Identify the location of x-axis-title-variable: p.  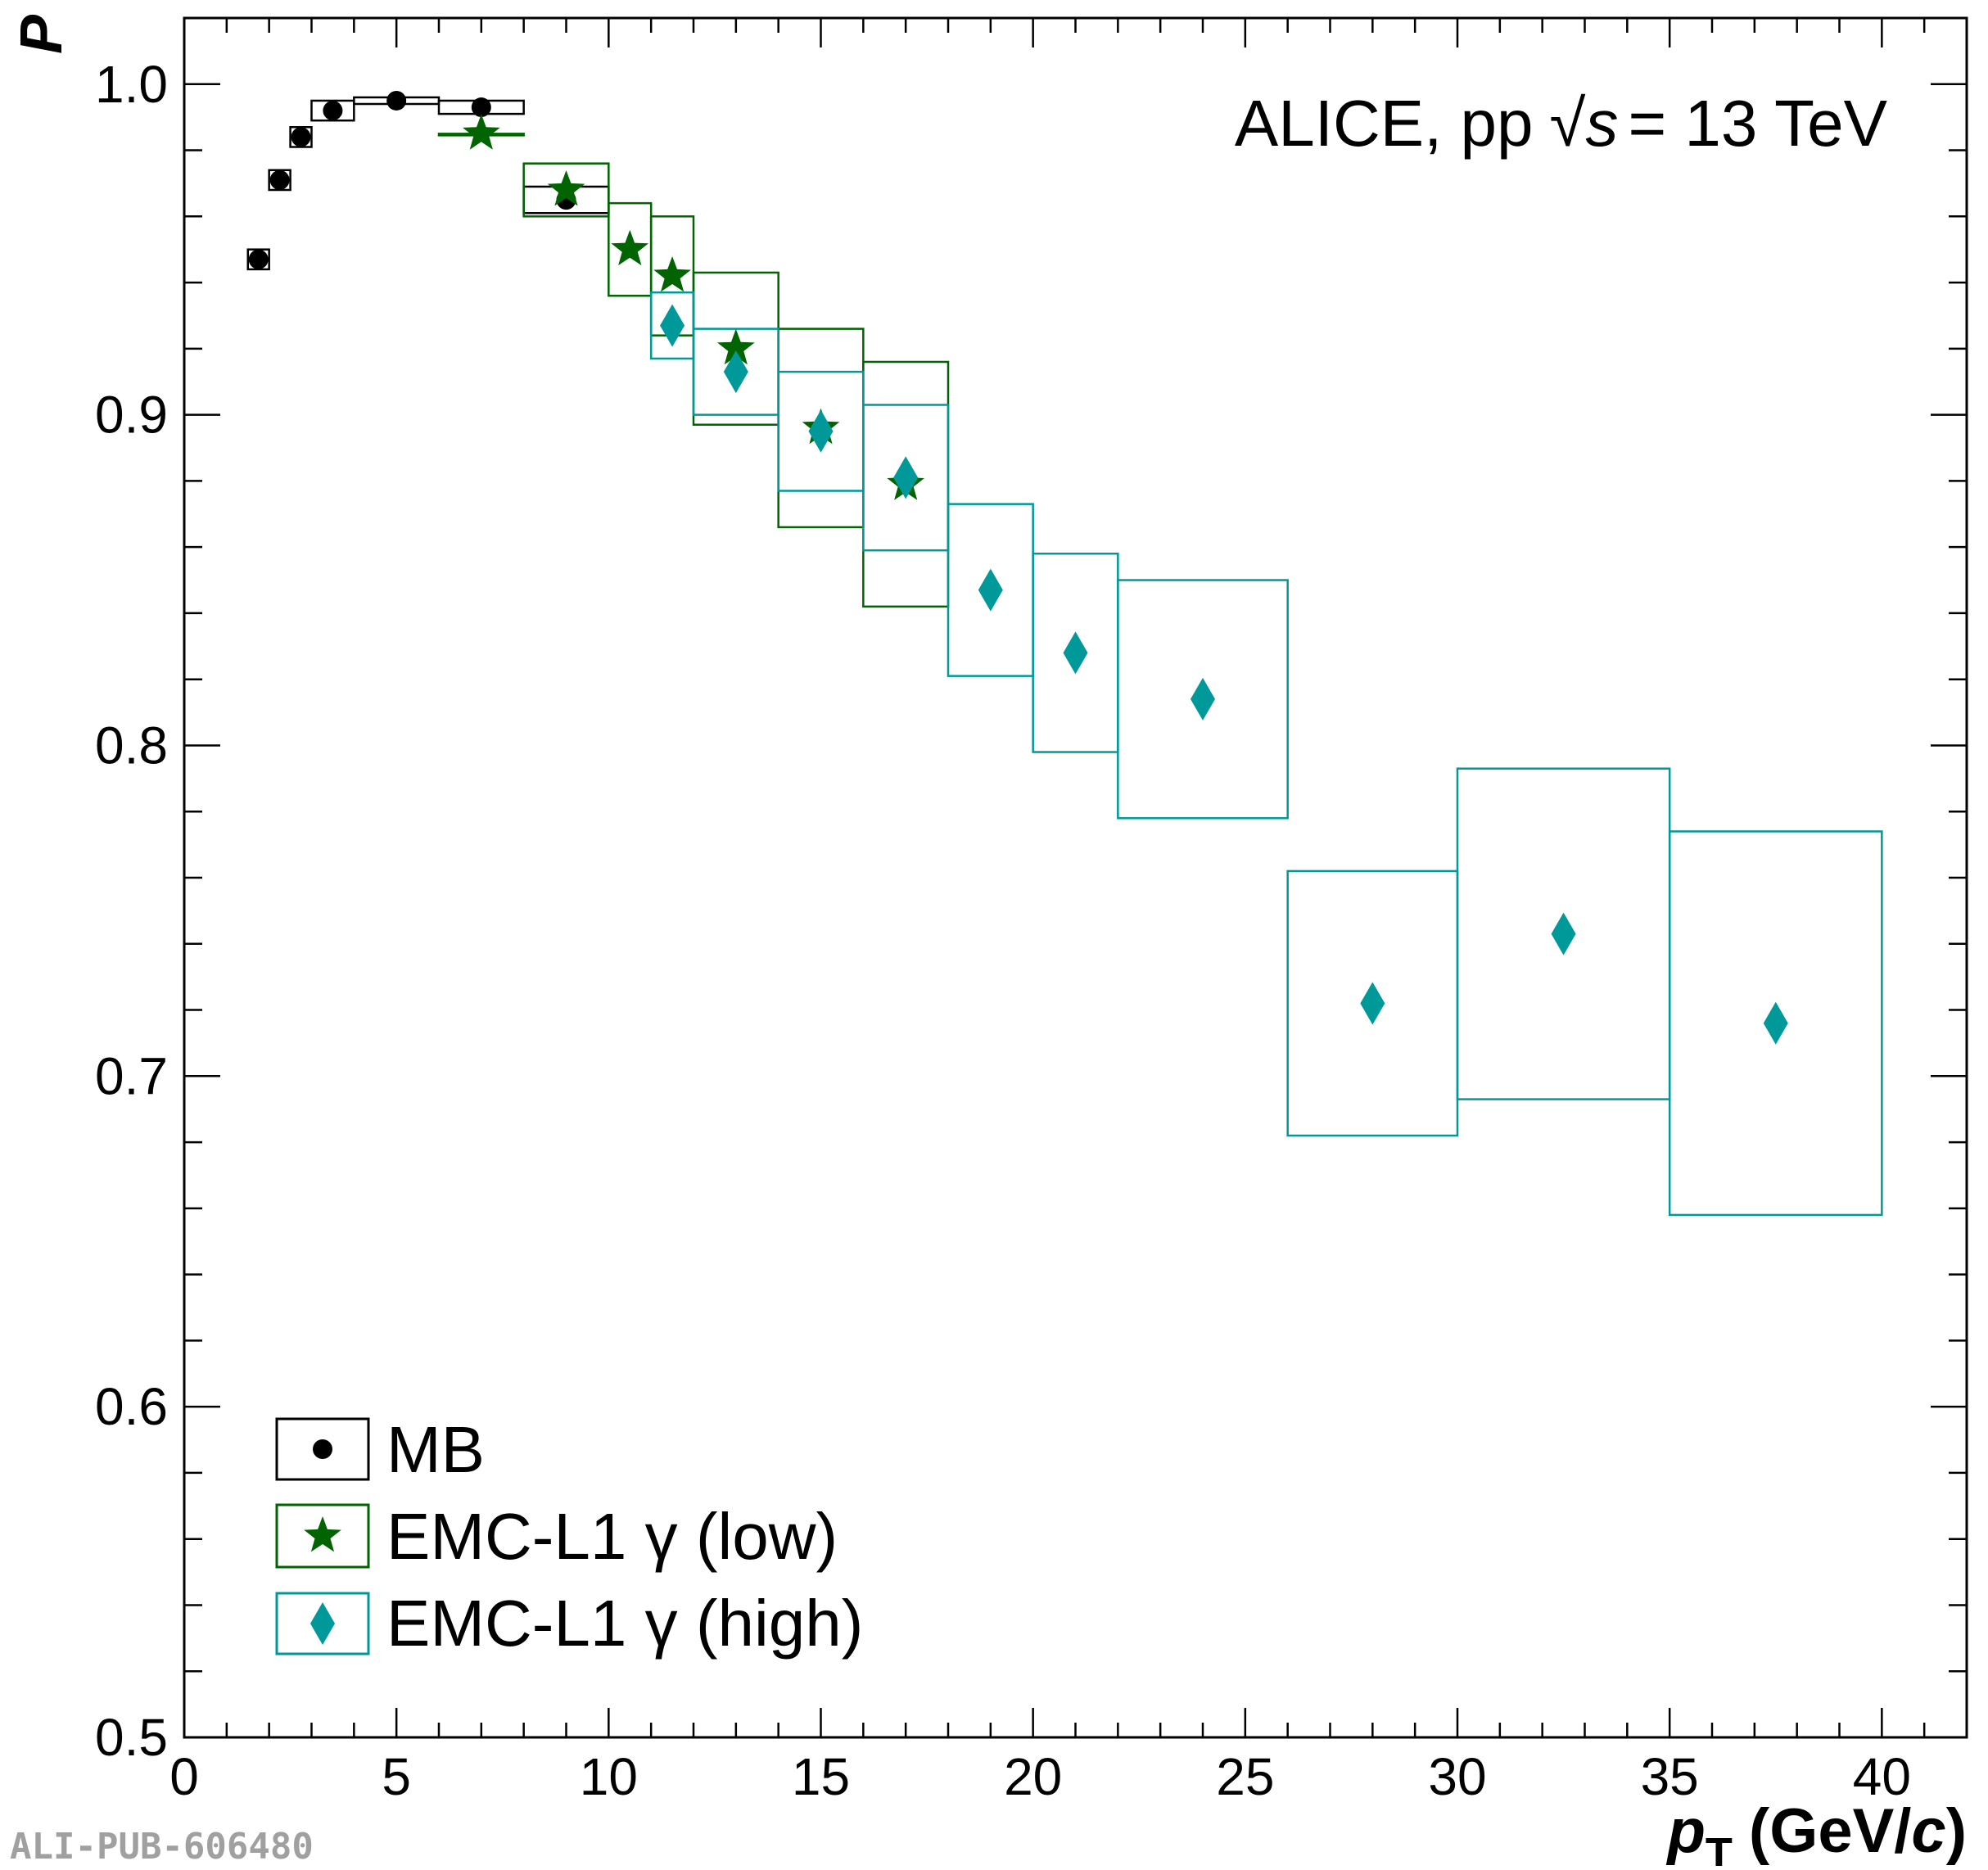
(1685, 1831).